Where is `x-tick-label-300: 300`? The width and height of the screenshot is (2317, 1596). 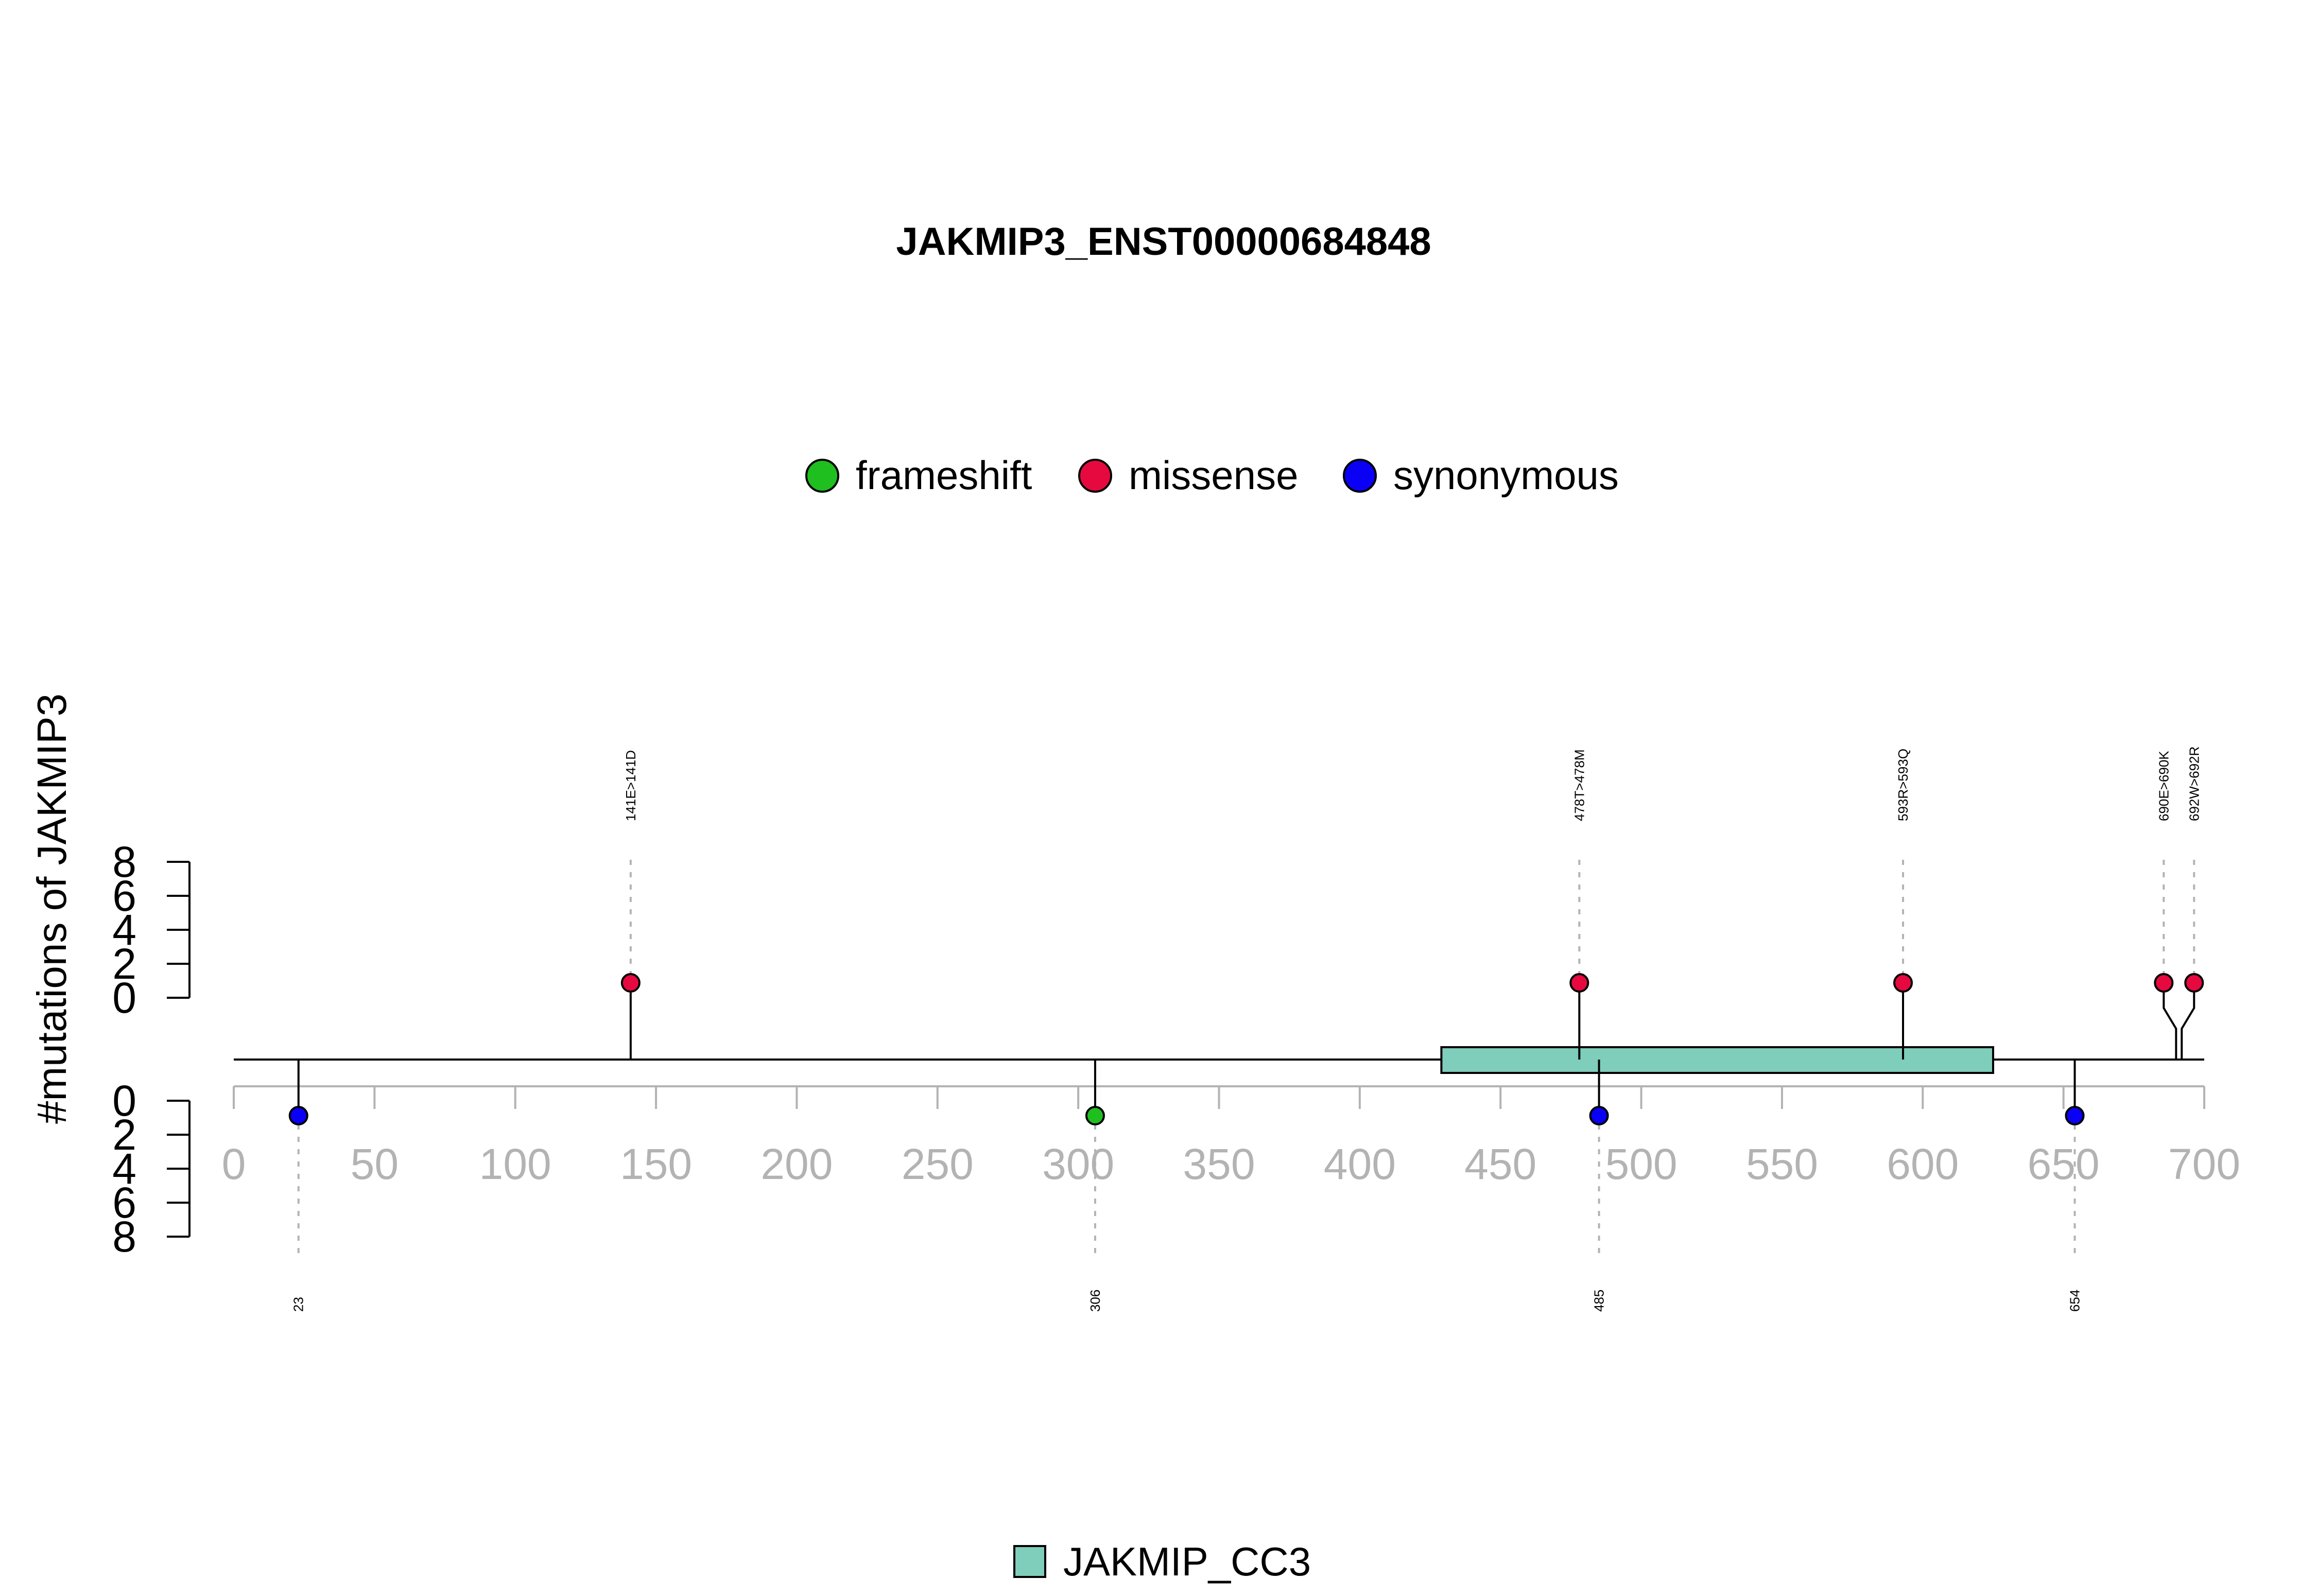
x-tick-label-300: 300 is located at coordinates (1078, 1164).